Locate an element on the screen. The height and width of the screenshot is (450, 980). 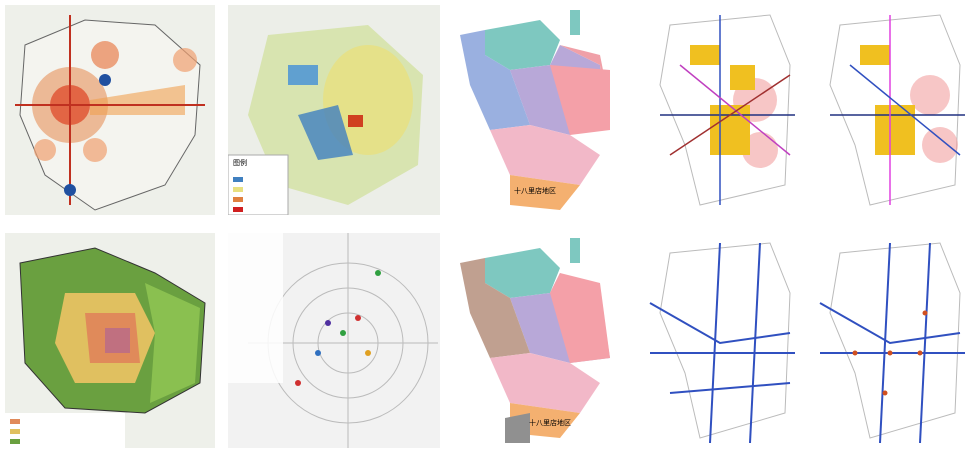
map-panel: 图例 is located at coordinates (334, 110).